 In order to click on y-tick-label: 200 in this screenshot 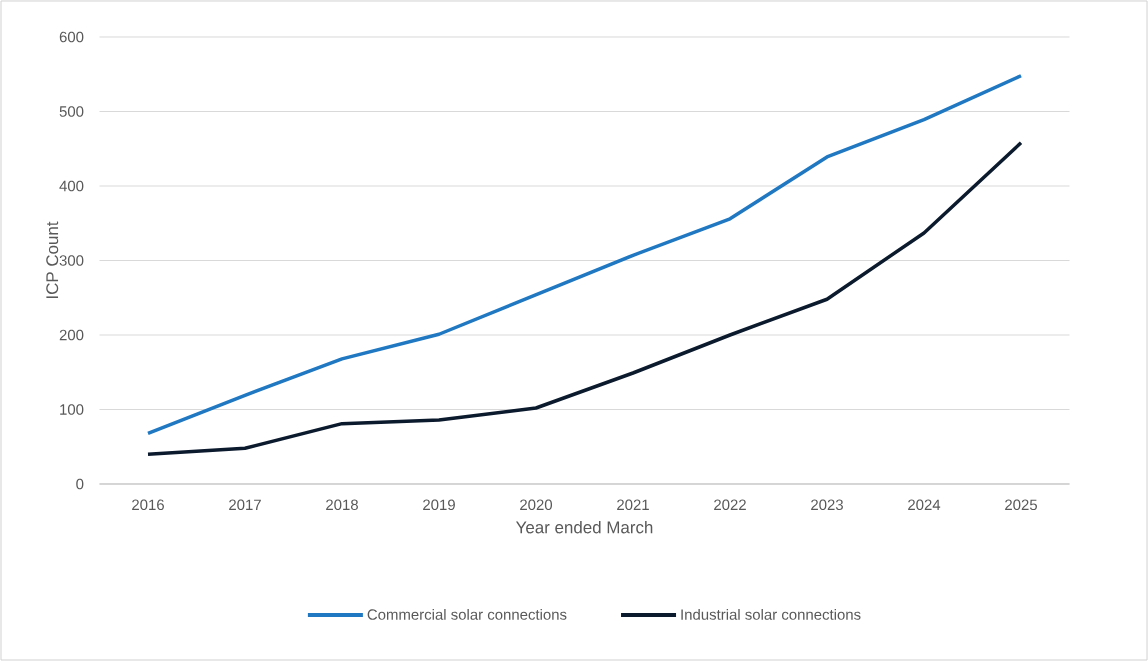, I will do `click(71, 335)`.